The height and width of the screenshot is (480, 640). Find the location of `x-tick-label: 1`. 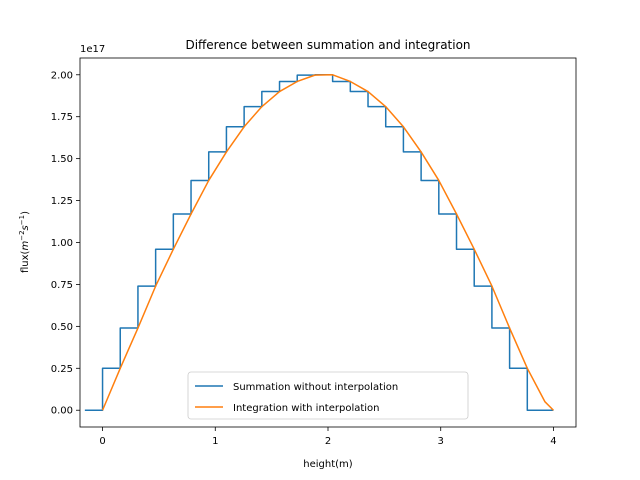

x-tick-label: 1 is located at coordinates (215, 441).